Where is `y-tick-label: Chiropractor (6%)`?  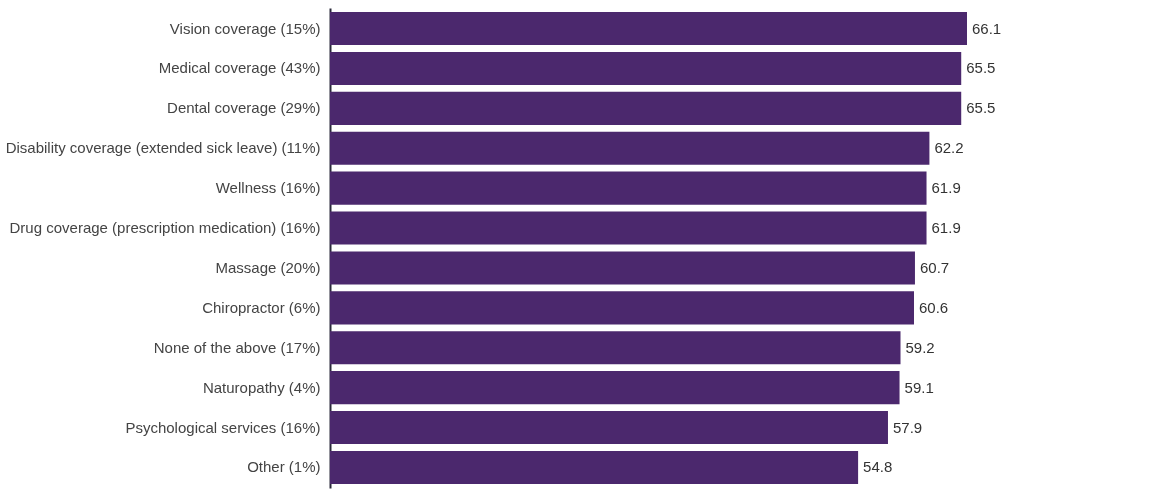 y-tick-label: Chiropractor (6%) is located at coordinates (261, 307).